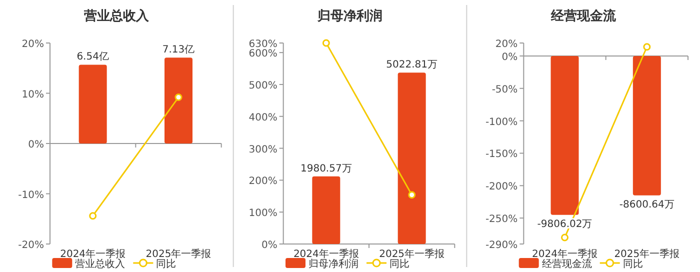 This screenshot has height=272, width=700. What do you see at coordinates (100, 264) in the screenshot?
I see `legend-label: 营业总收入` at bounding box center [100, 264].